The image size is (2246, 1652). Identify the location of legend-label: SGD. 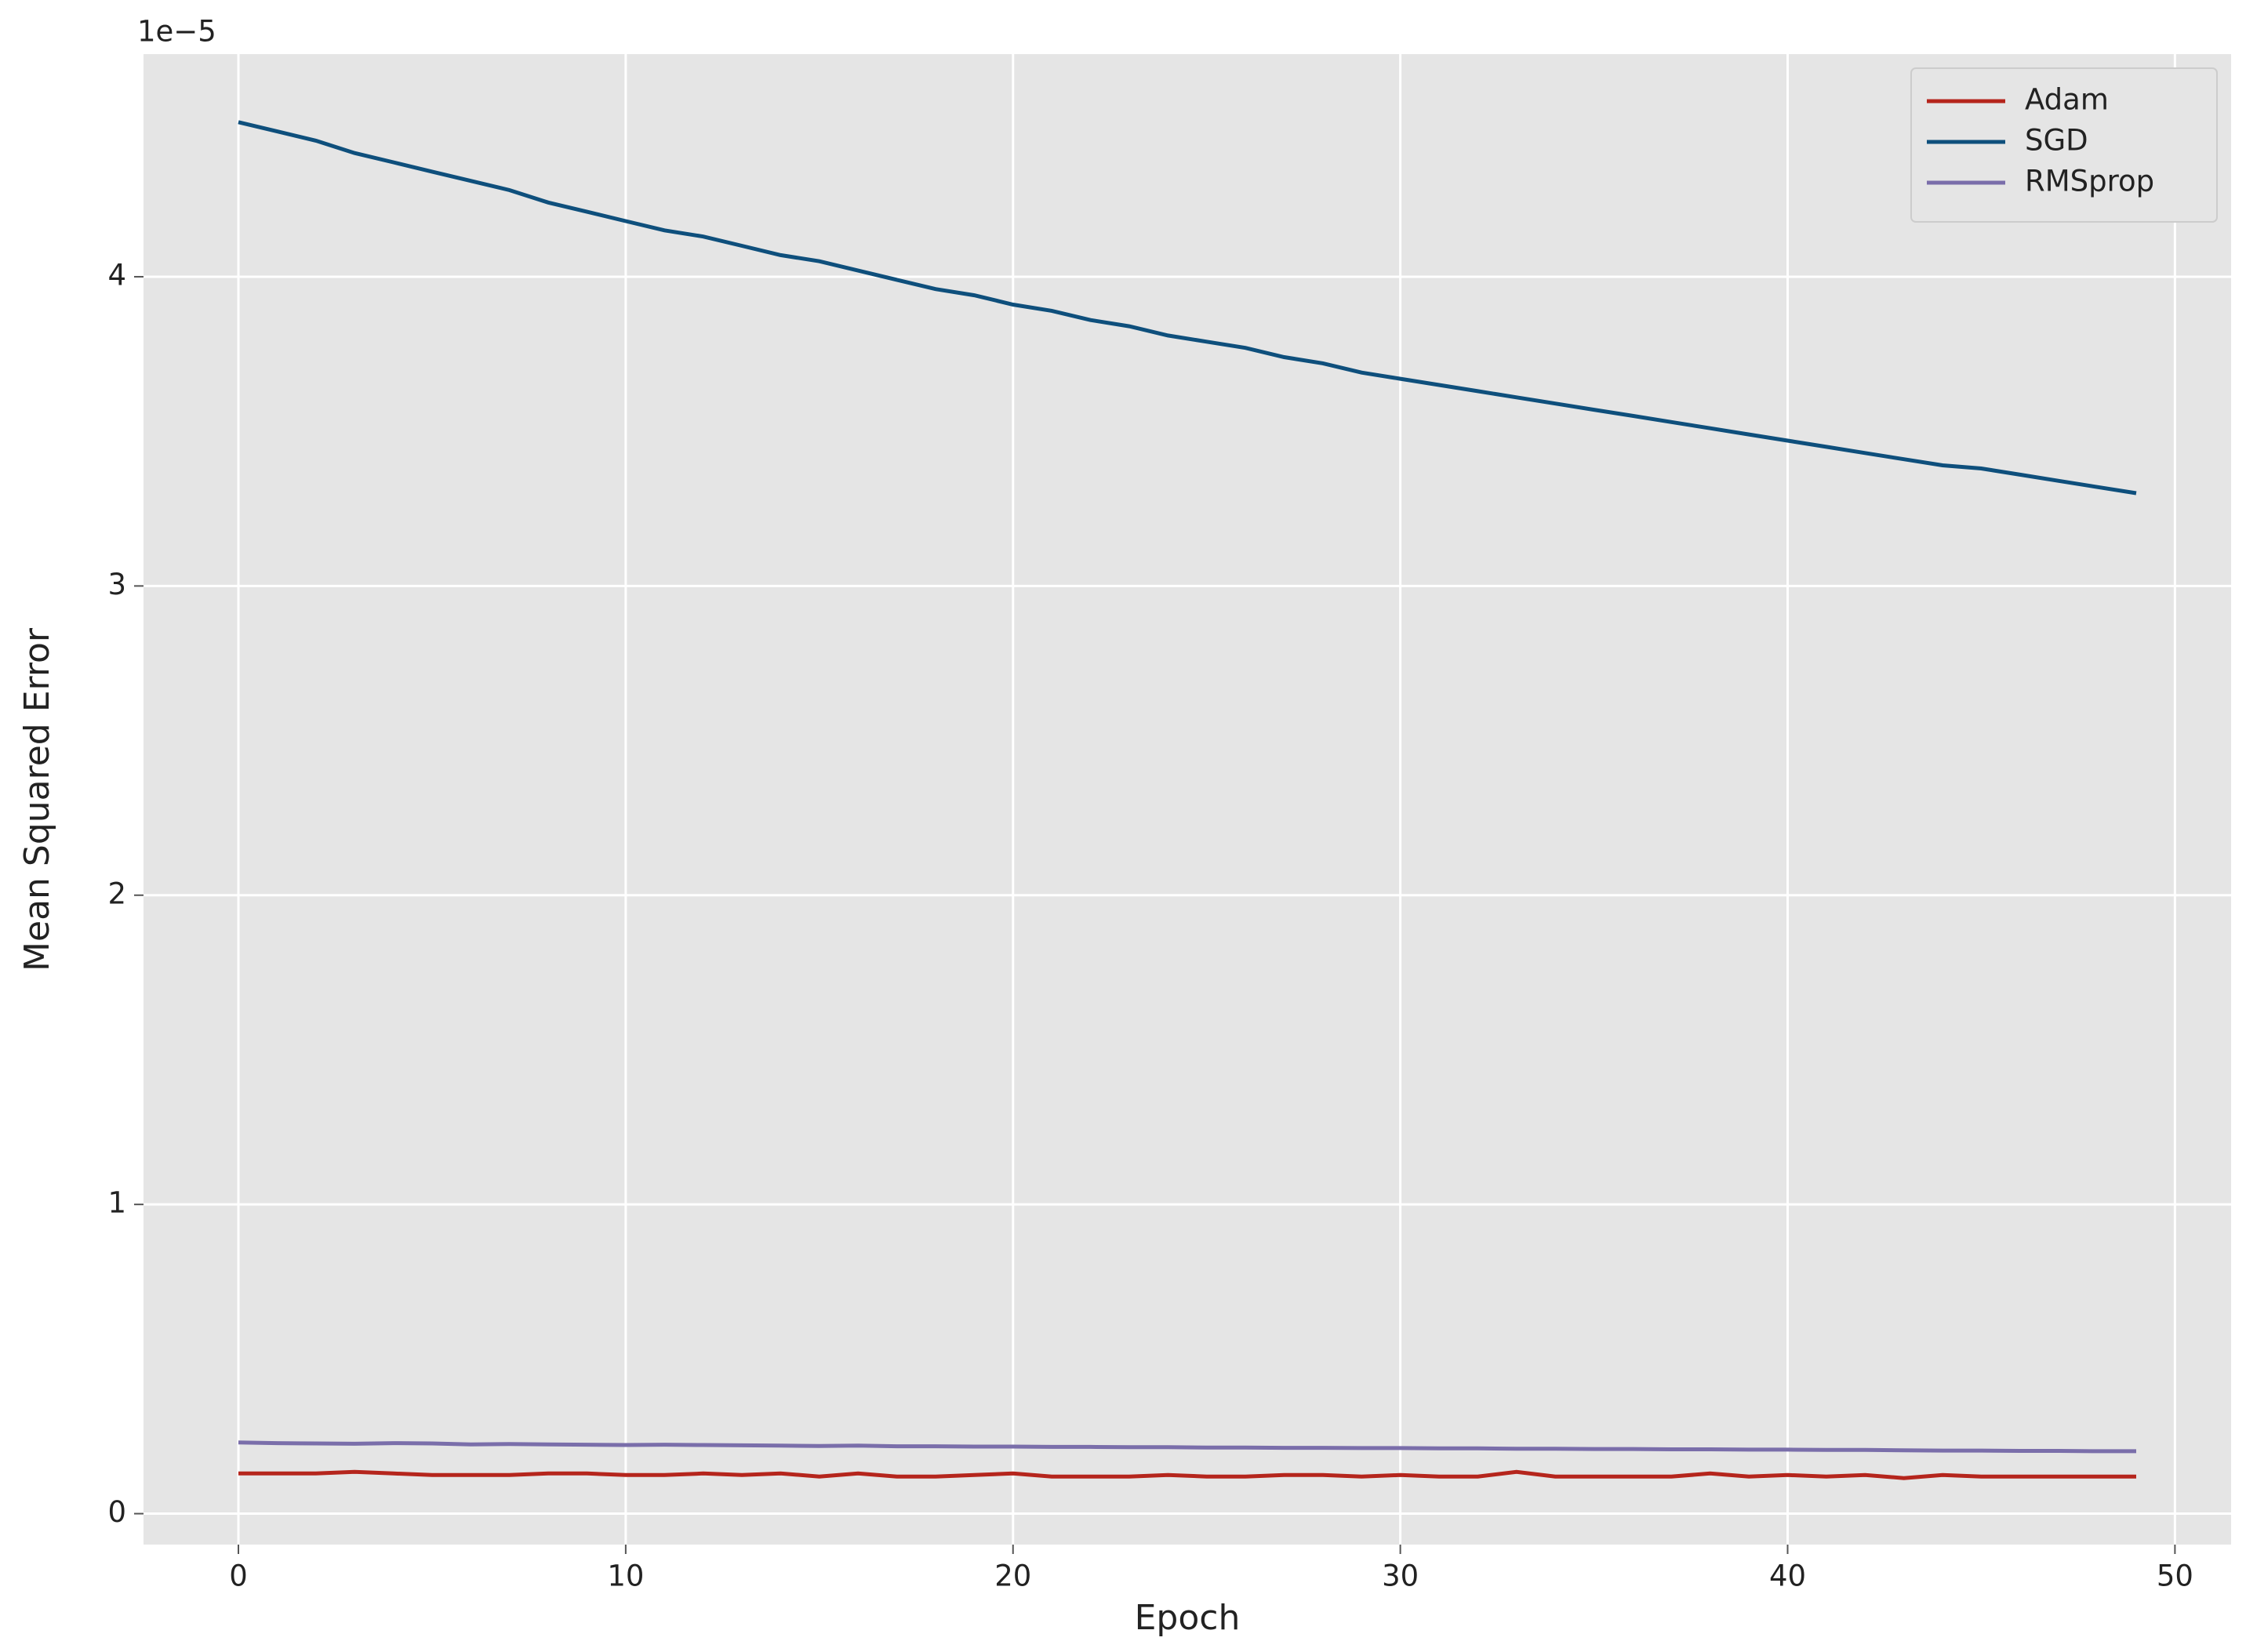
(2056, 141).